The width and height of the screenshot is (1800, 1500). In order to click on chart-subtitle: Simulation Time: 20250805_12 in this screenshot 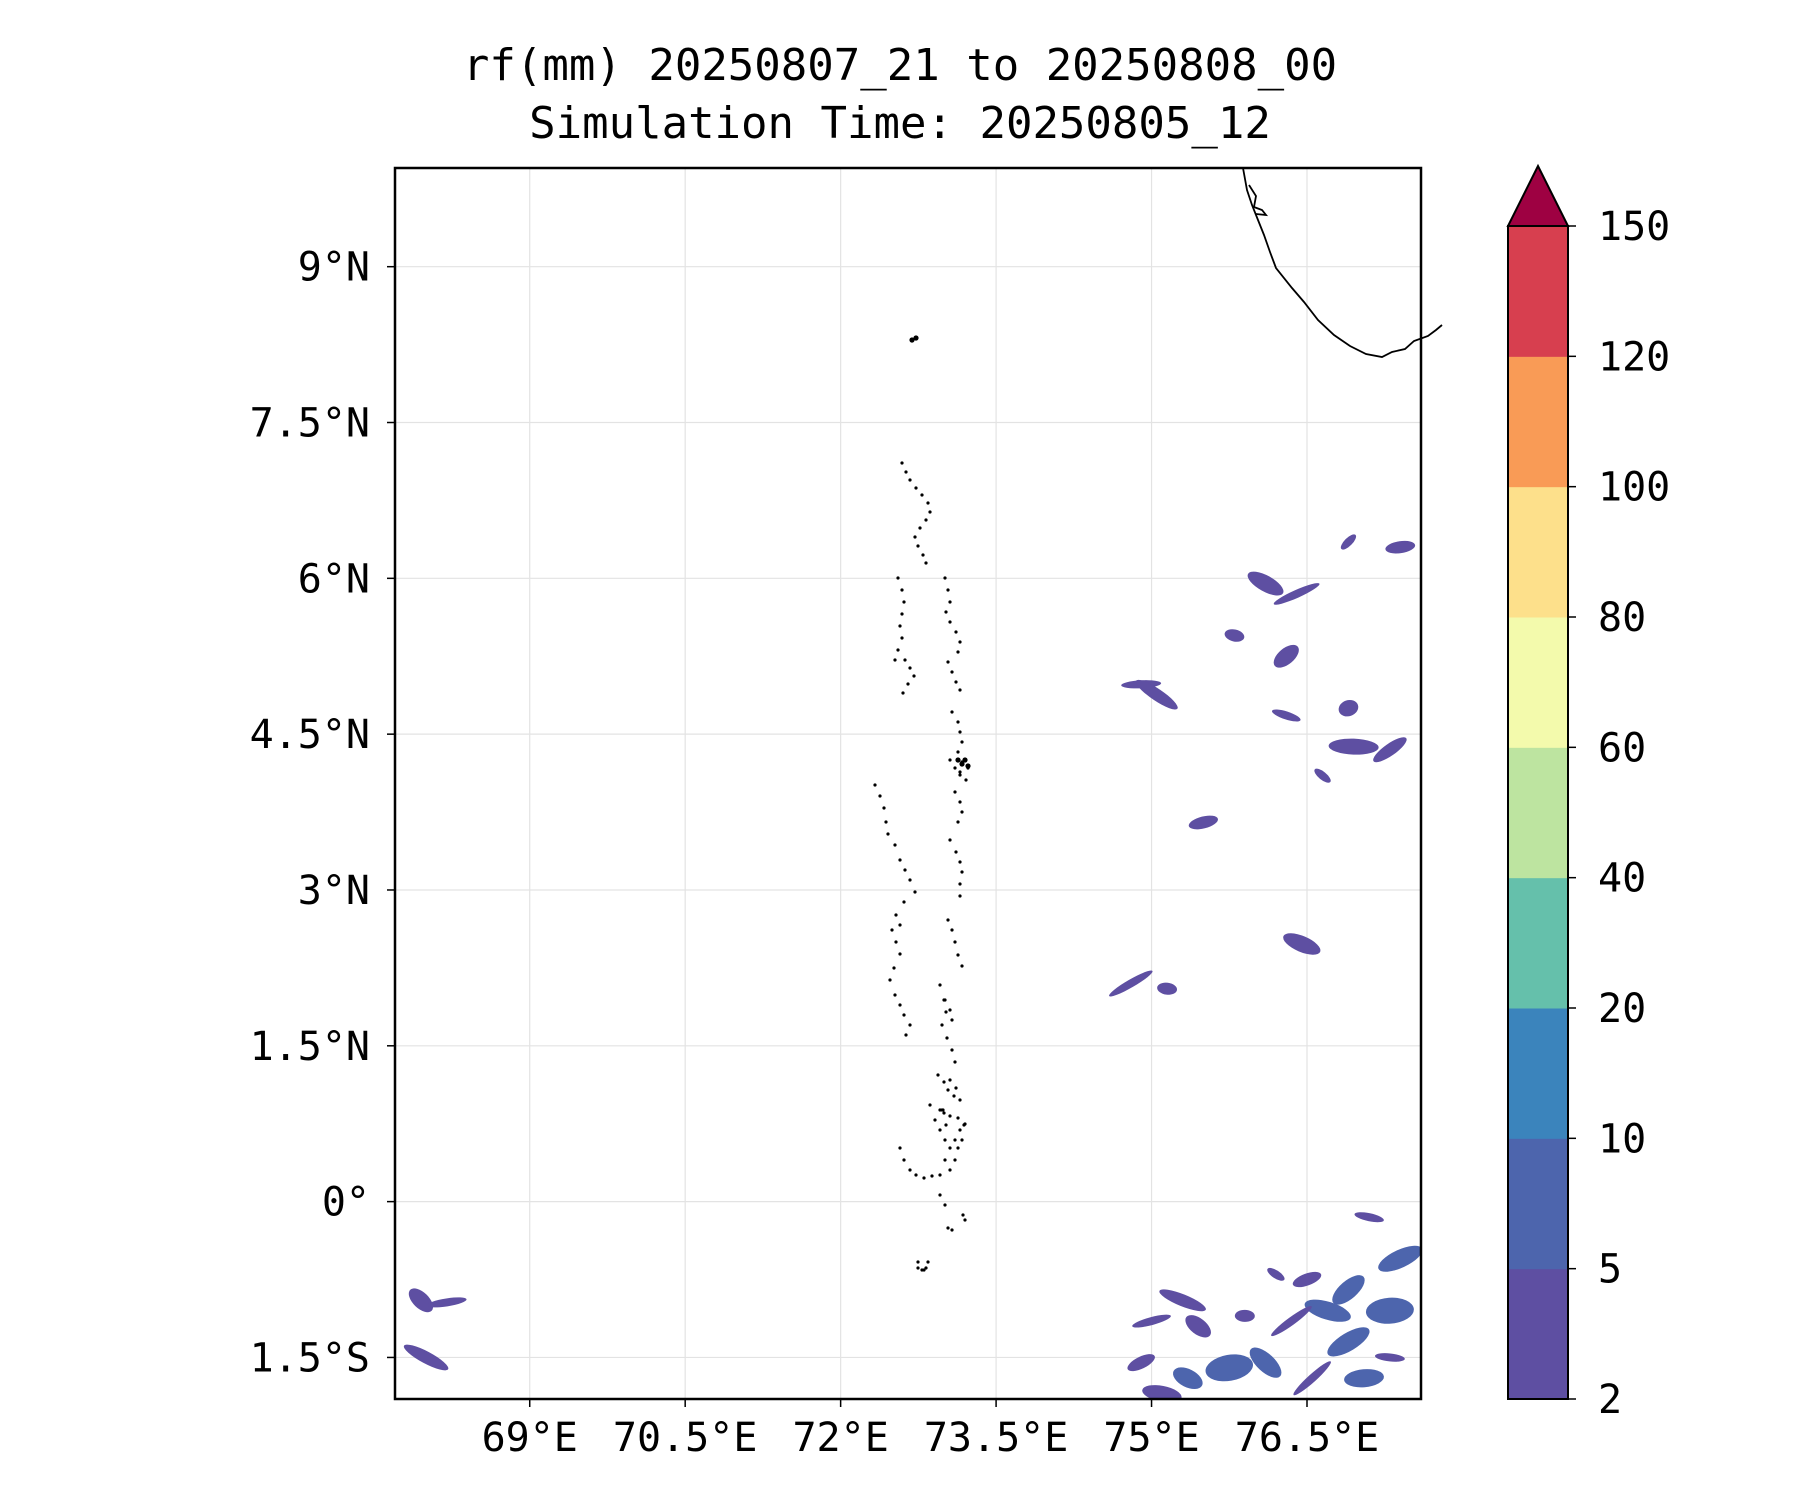, I will do `click(900, 123)`.